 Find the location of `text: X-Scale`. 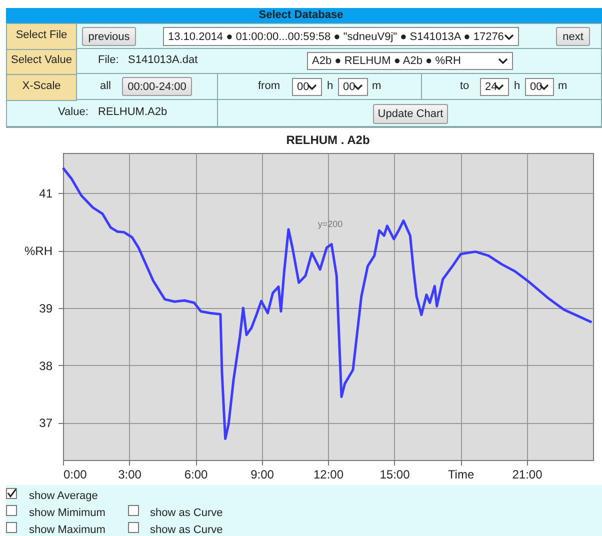

text: X-Scale is located at coordinates (41, 86).